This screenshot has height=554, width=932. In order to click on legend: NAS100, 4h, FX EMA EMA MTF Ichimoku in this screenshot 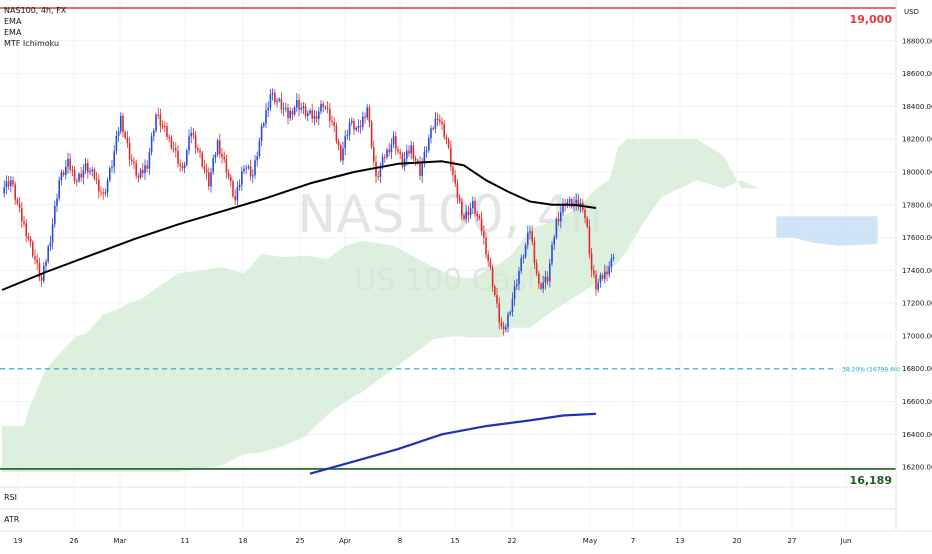, I will do `click(35, 27)`.